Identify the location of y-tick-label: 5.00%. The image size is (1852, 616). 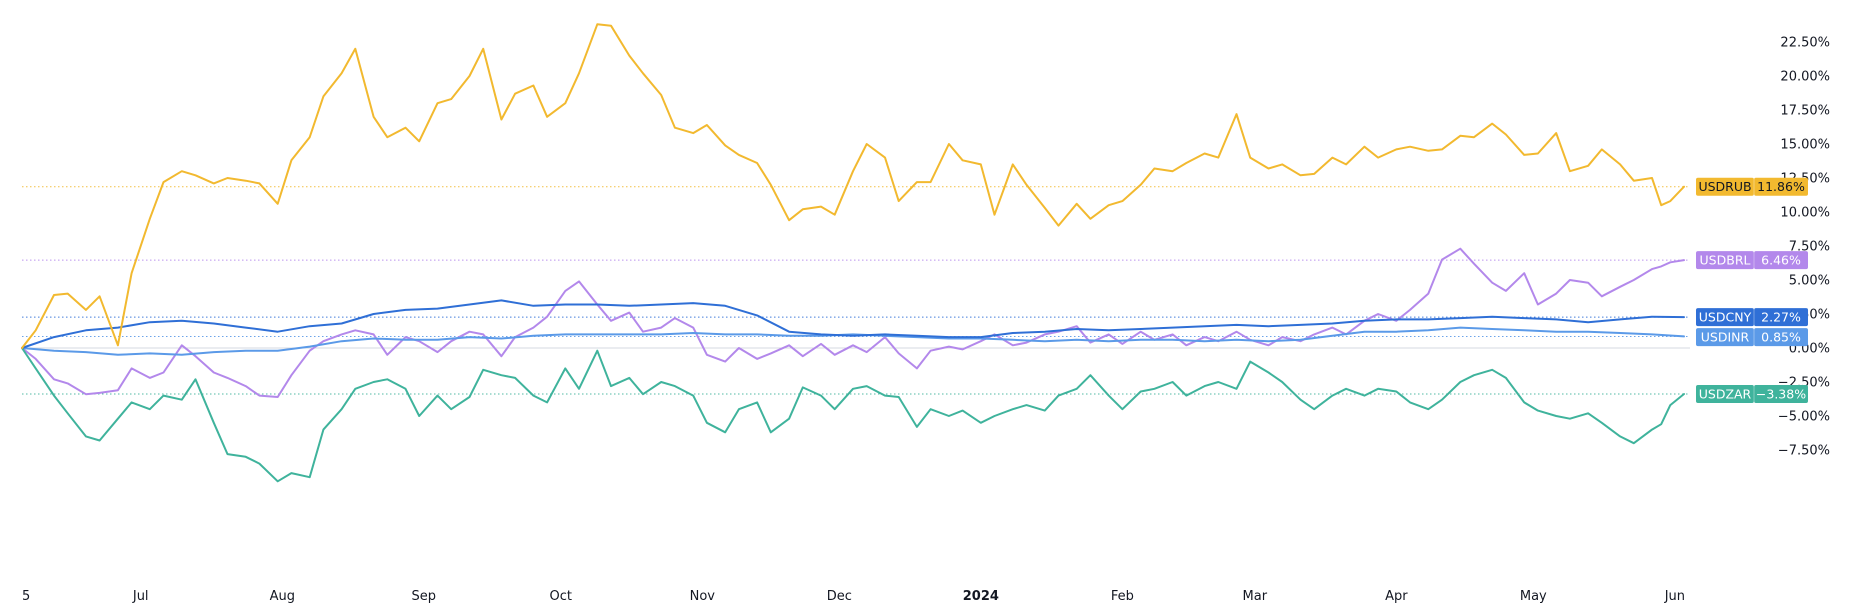
(1809, 281).